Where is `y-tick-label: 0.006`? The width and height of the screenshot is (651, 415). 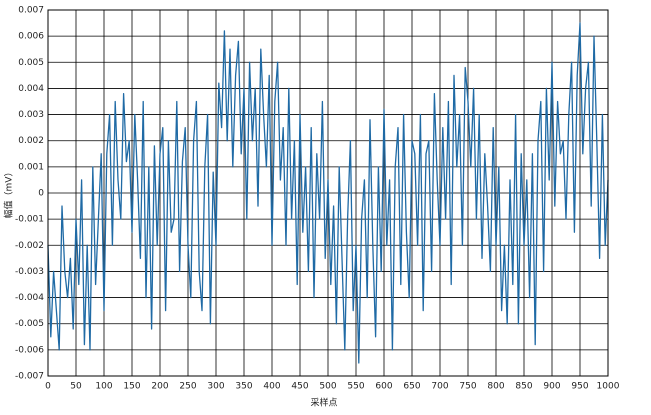 y-tick-label: 0.006 is located at coordinates (31, 37).